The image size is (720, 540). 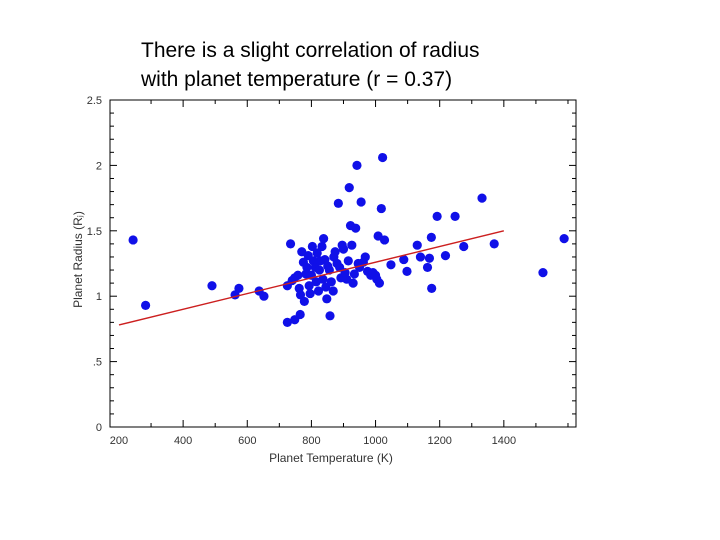 I want to click on y-tick-label: 2.5, so click(x=94, y=101).